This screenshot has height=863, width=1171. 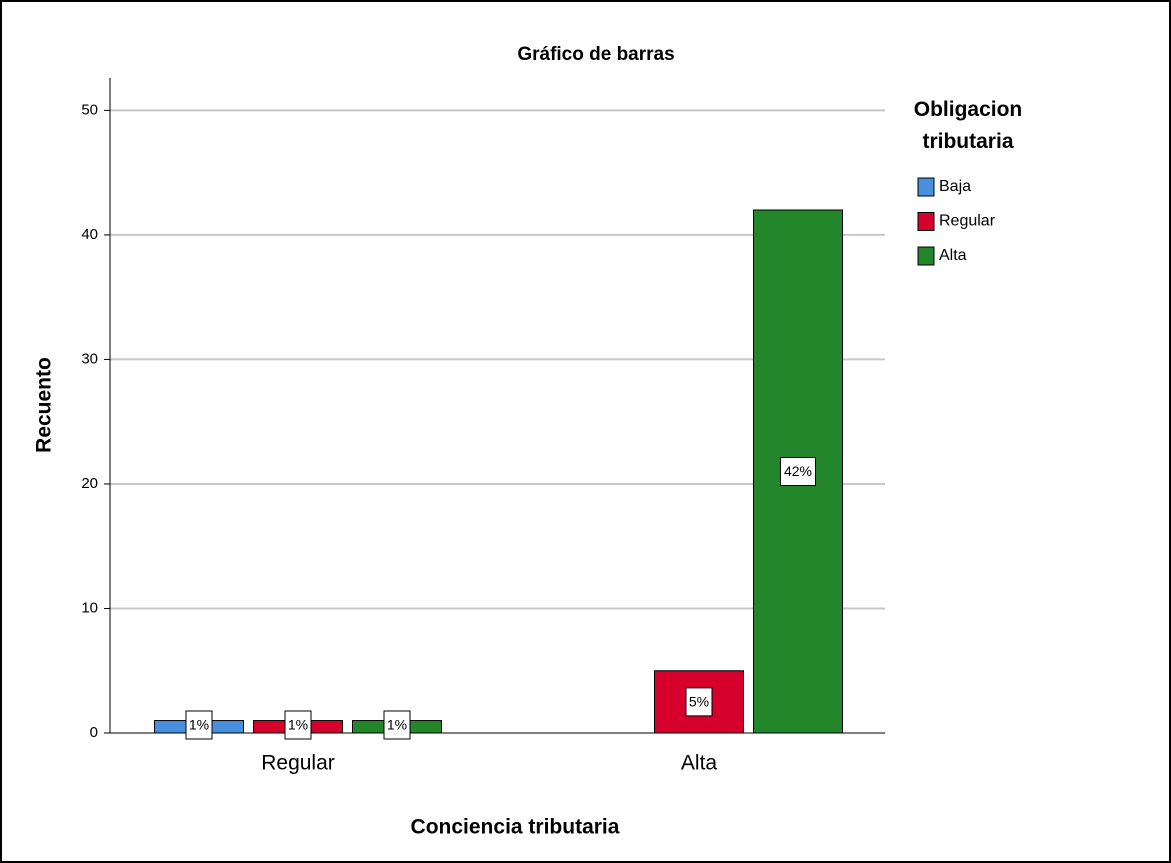 What do you see at coordinates (968, 125) in the screenshot?
I see `legend-title: Obligacion tributaria` at bounding box center [968, 125].